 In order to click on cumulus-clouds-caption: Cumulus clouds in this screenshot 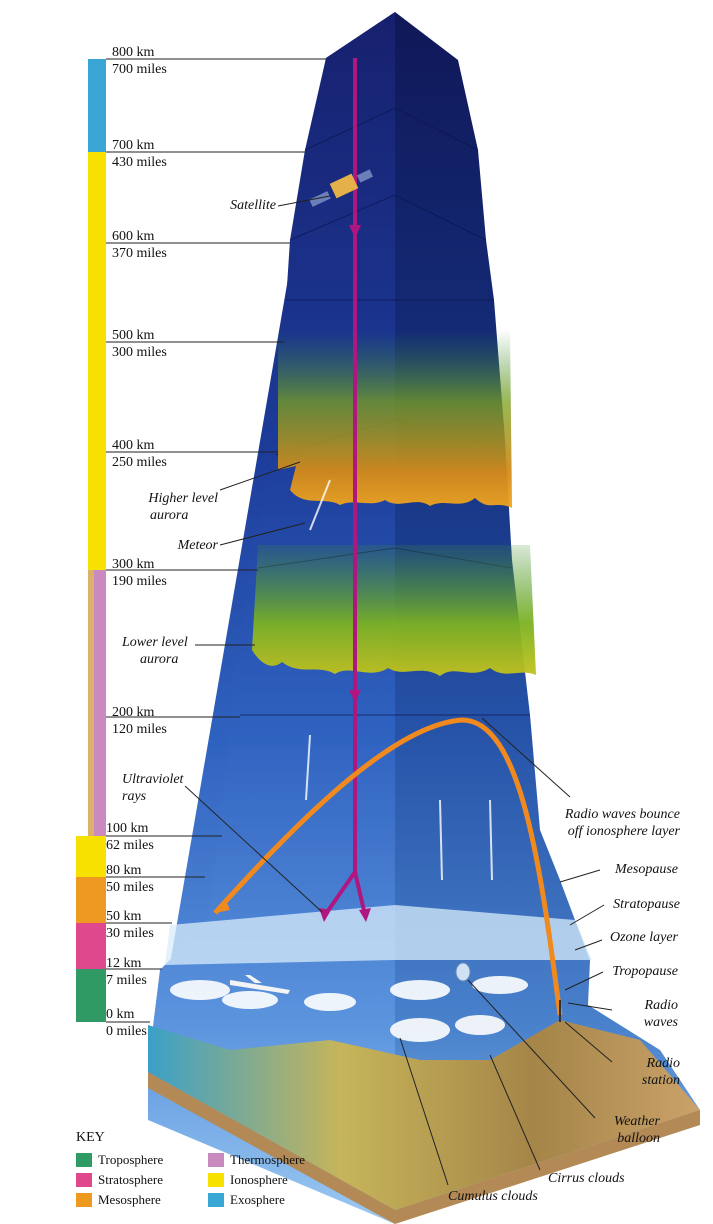, I will do `click(493, 1196)`.